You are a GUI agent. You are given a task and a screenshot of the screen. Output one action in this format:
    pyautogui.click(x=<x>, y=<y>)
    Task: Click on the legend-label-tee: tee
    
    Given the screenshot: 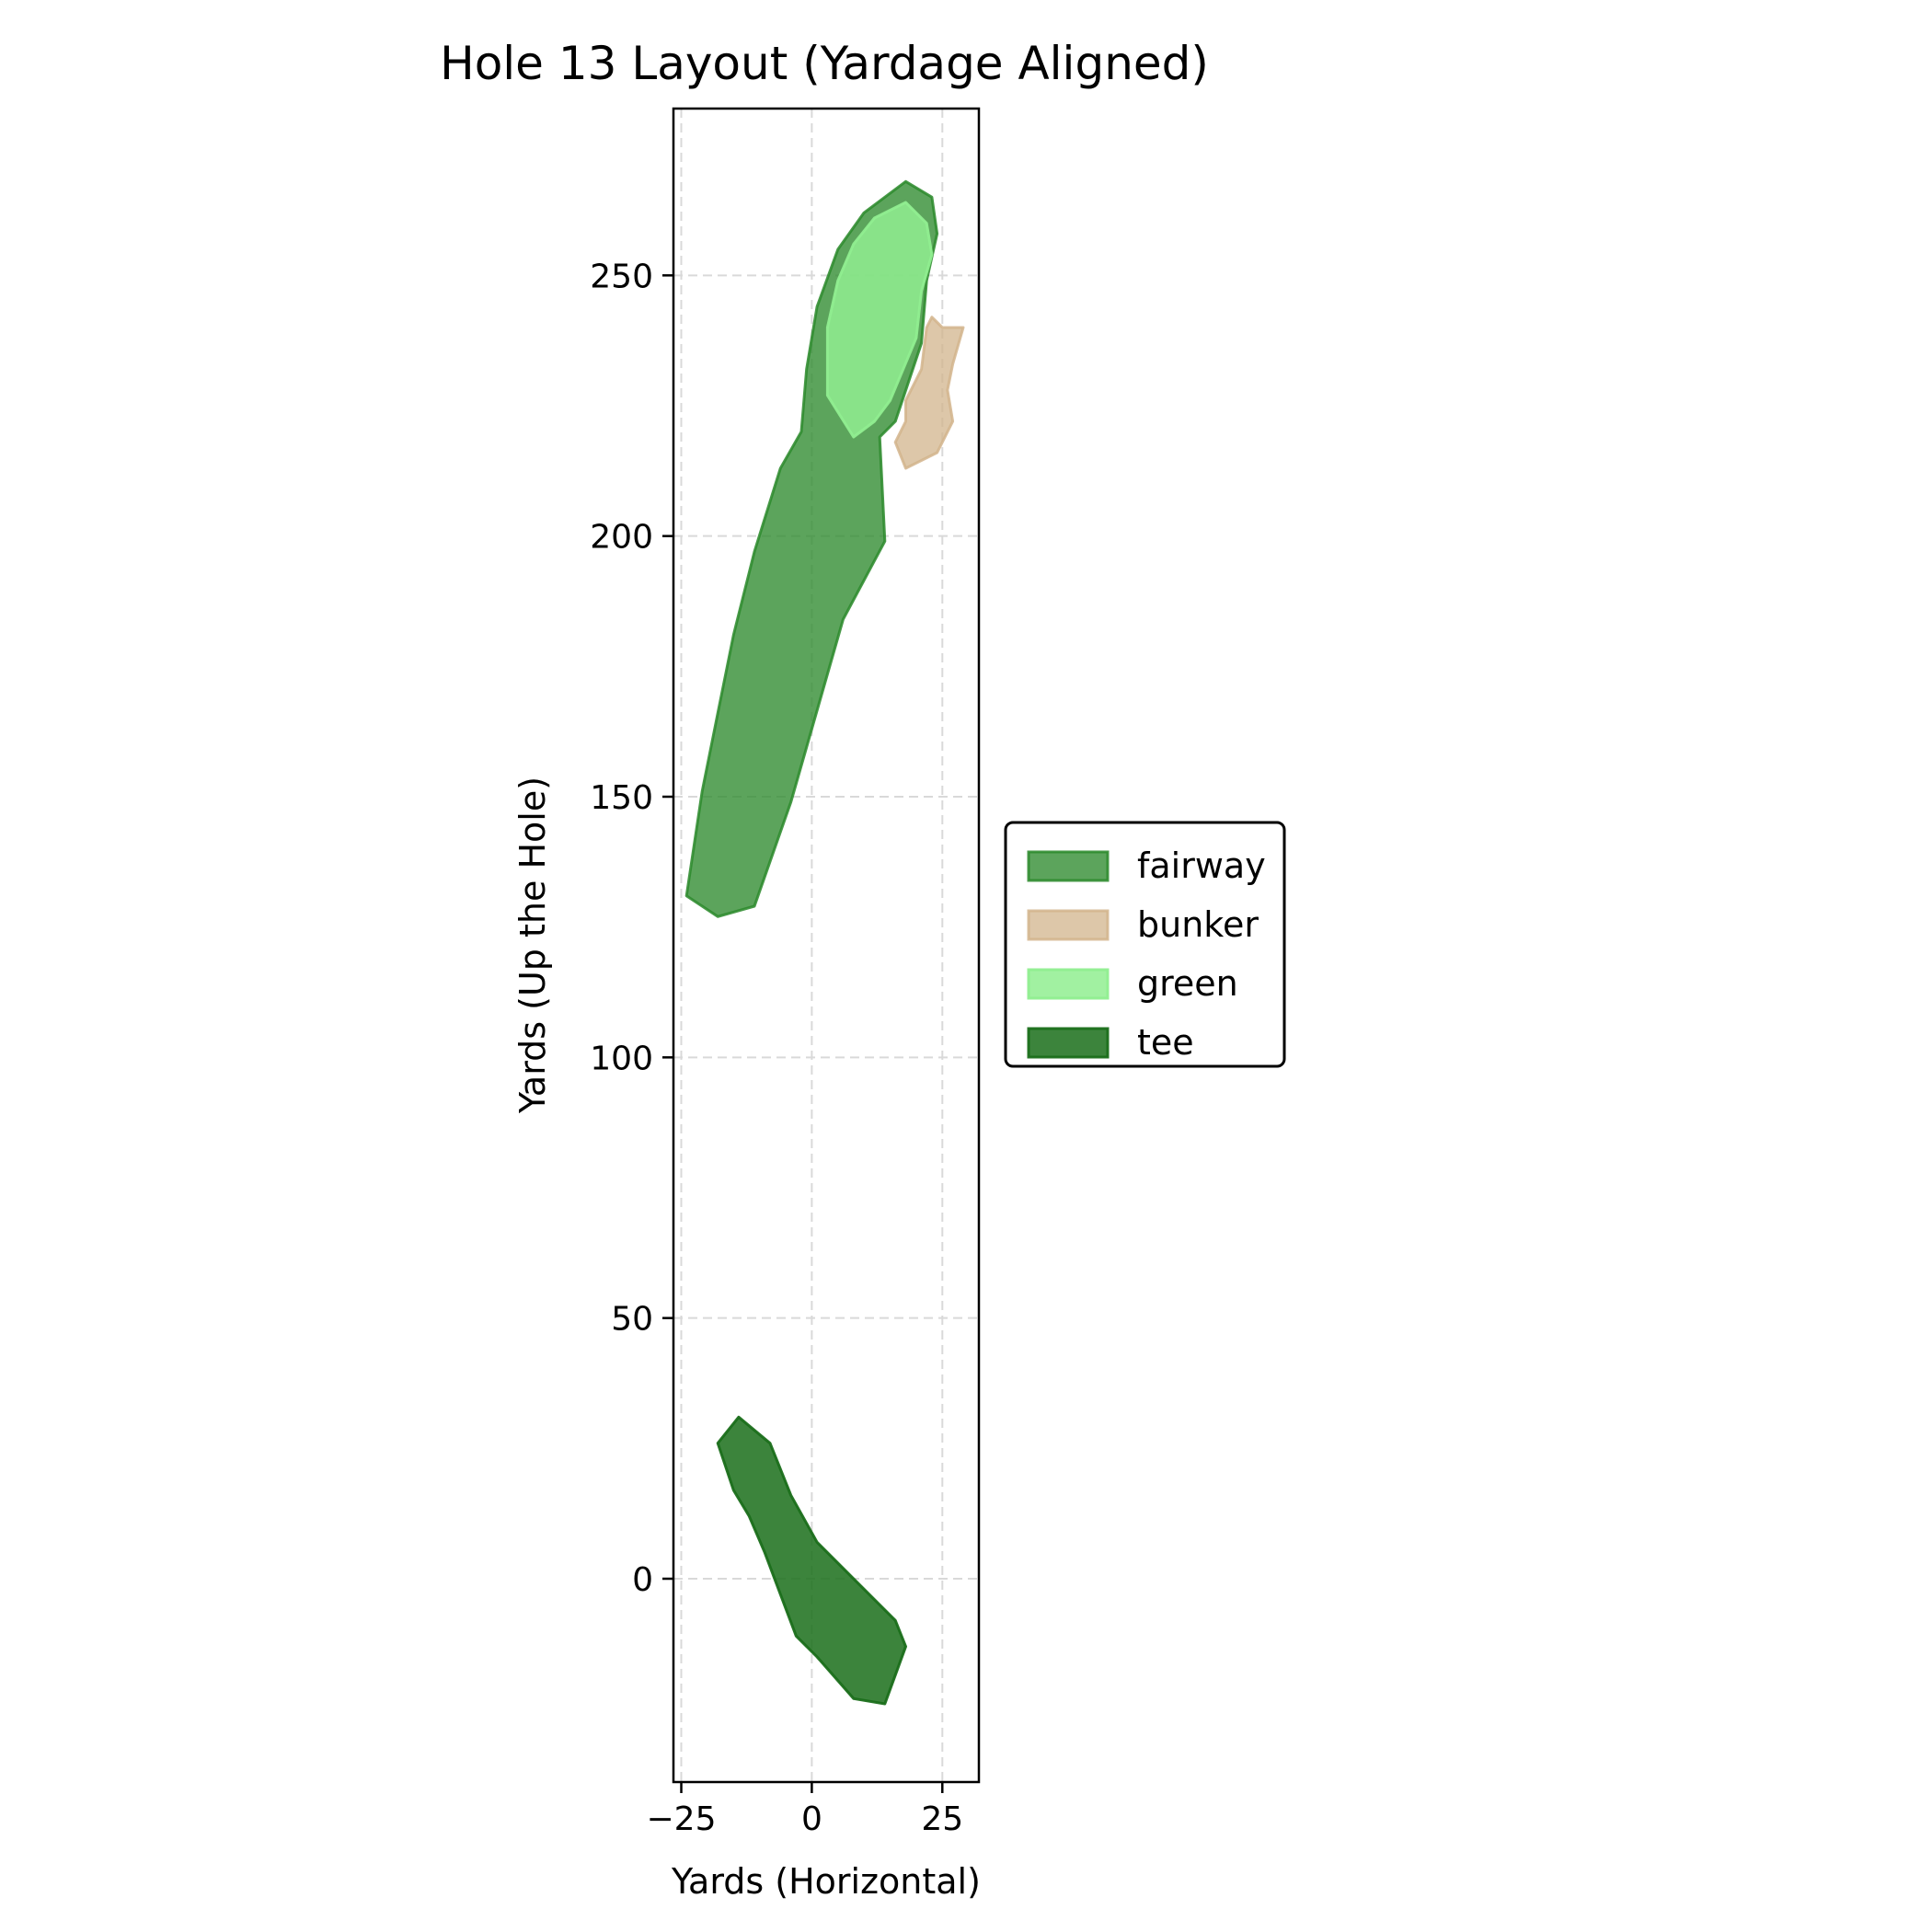 What is the action you would take?
    pyautogui.click(x=1165, y=1042)
    